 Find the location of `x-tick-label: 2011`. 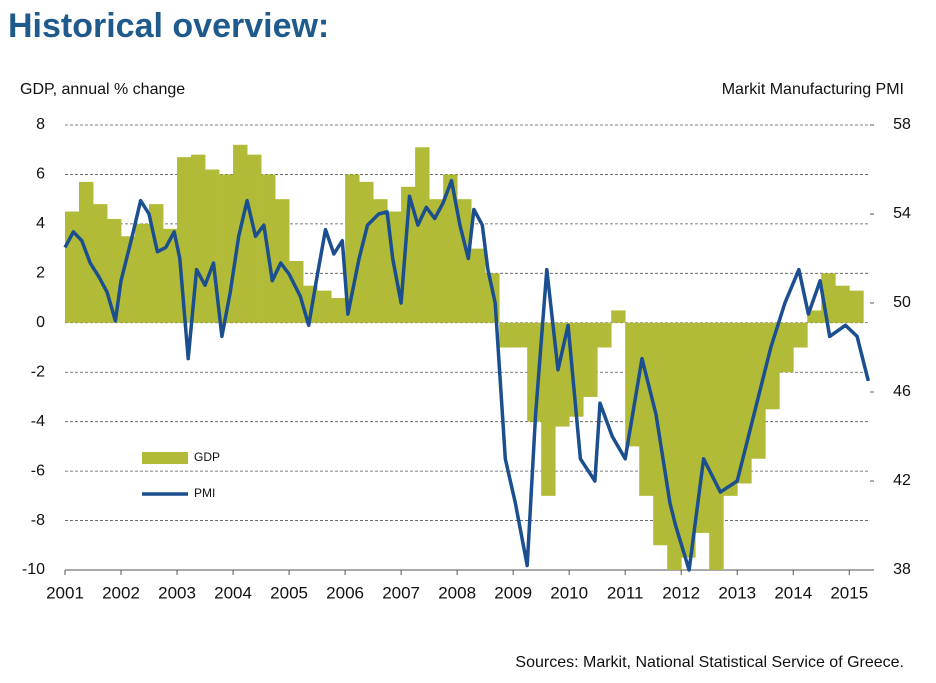

x-tick-label: 2011 is located at coordinates (625, 592).